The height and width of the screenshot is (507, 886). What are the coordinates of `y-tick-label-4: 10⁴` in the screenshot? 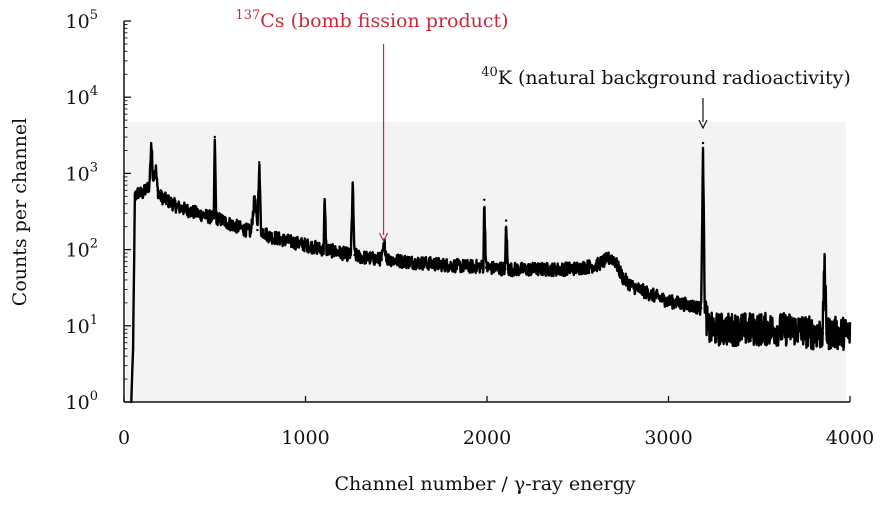 It's located at (82, 96).